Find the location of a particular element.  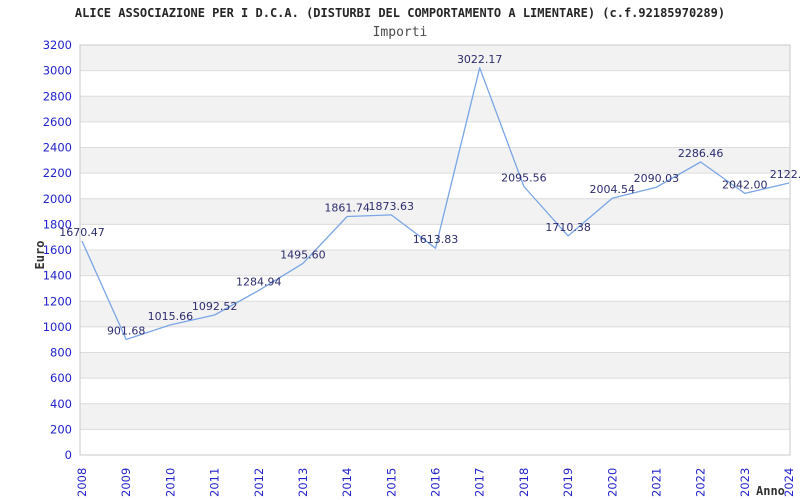

y-tick-label: 1200 is located at coordinates (57, 301).